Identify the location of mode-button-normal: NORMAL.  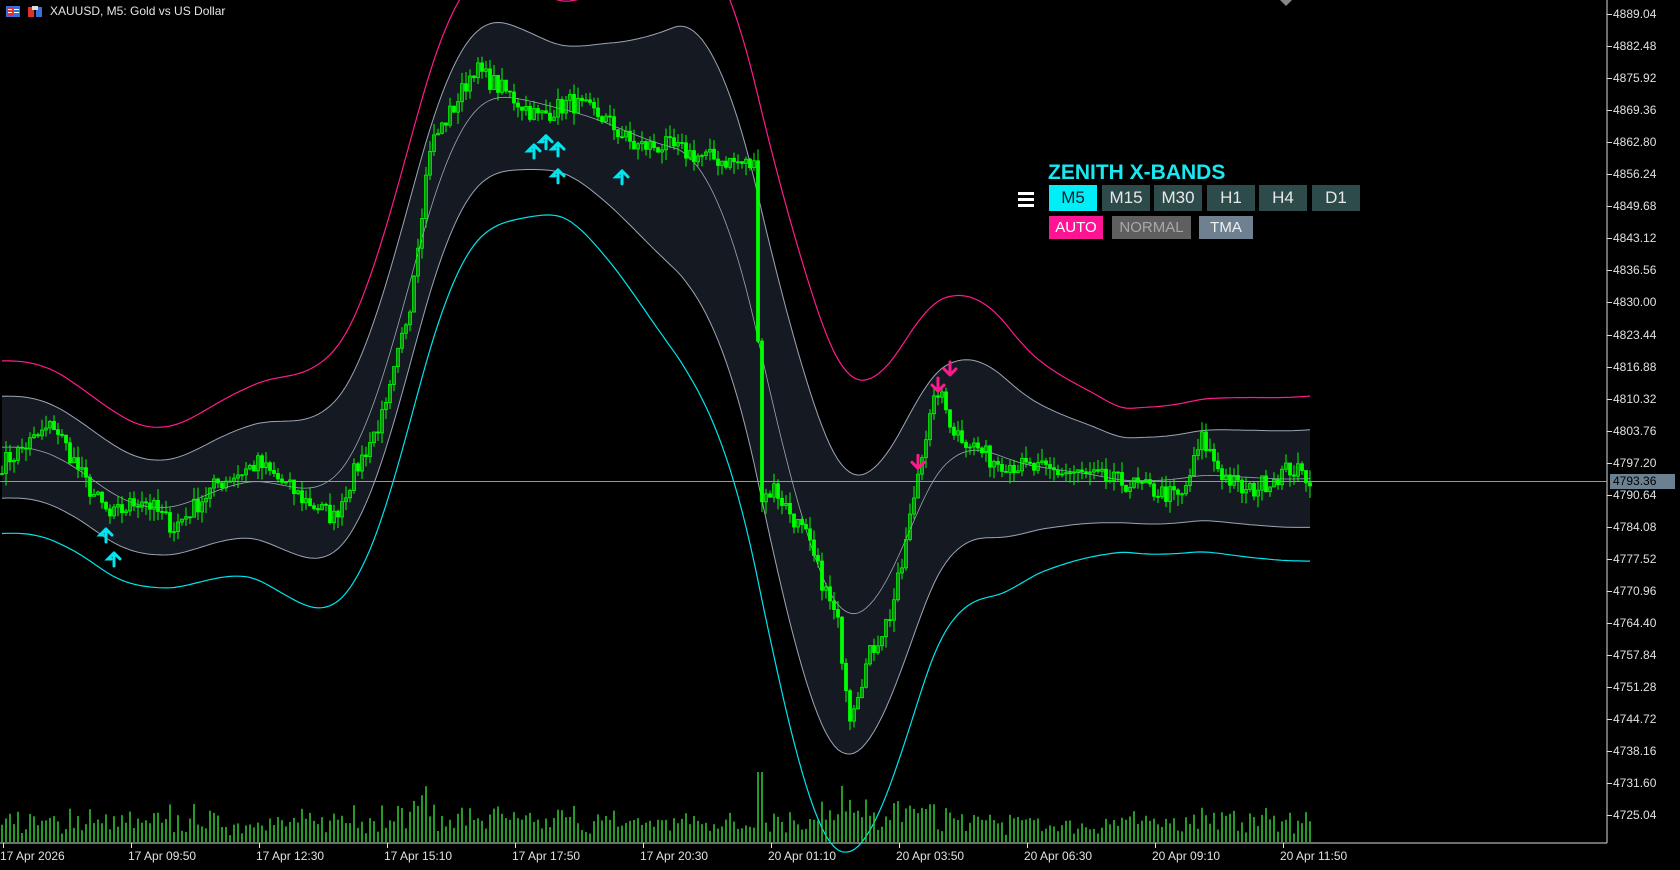
(1151, 227).